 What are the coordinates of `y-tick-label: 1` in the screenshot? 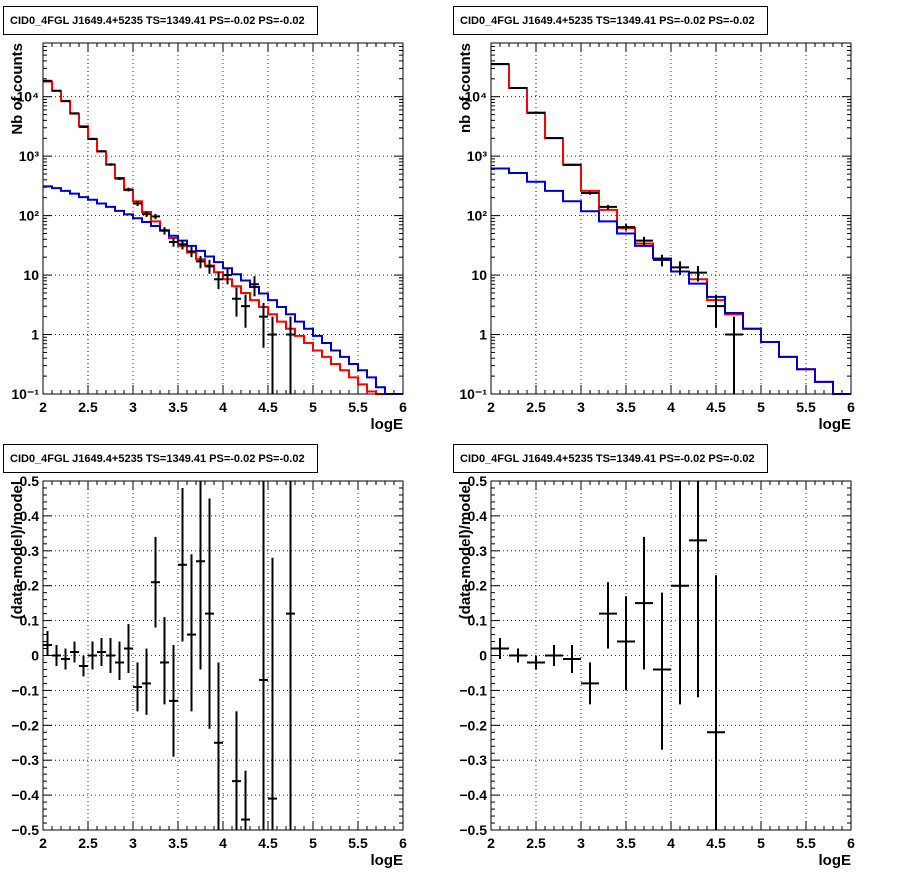 It's located at (483, 335).